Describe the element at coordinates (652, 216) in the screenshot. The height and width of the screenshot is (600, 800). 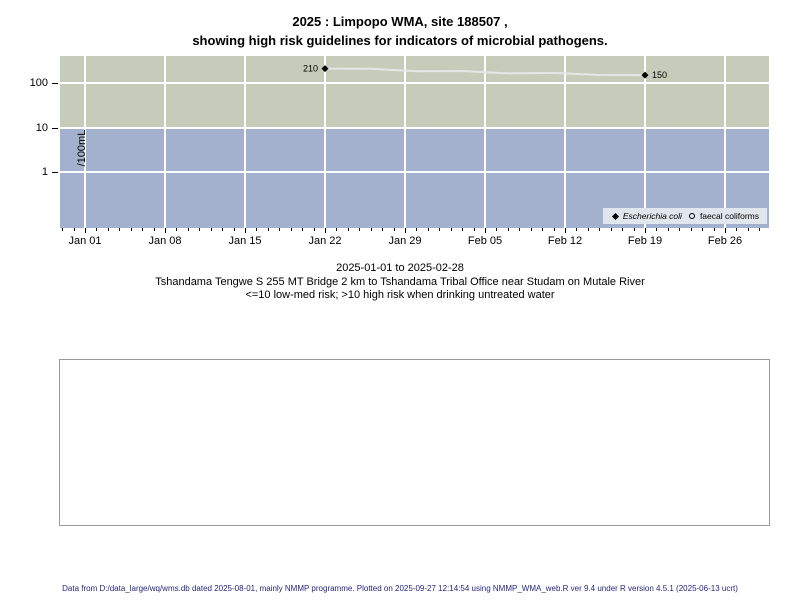
I see `legend-label-ecoli: Escherichia coli` at that location.